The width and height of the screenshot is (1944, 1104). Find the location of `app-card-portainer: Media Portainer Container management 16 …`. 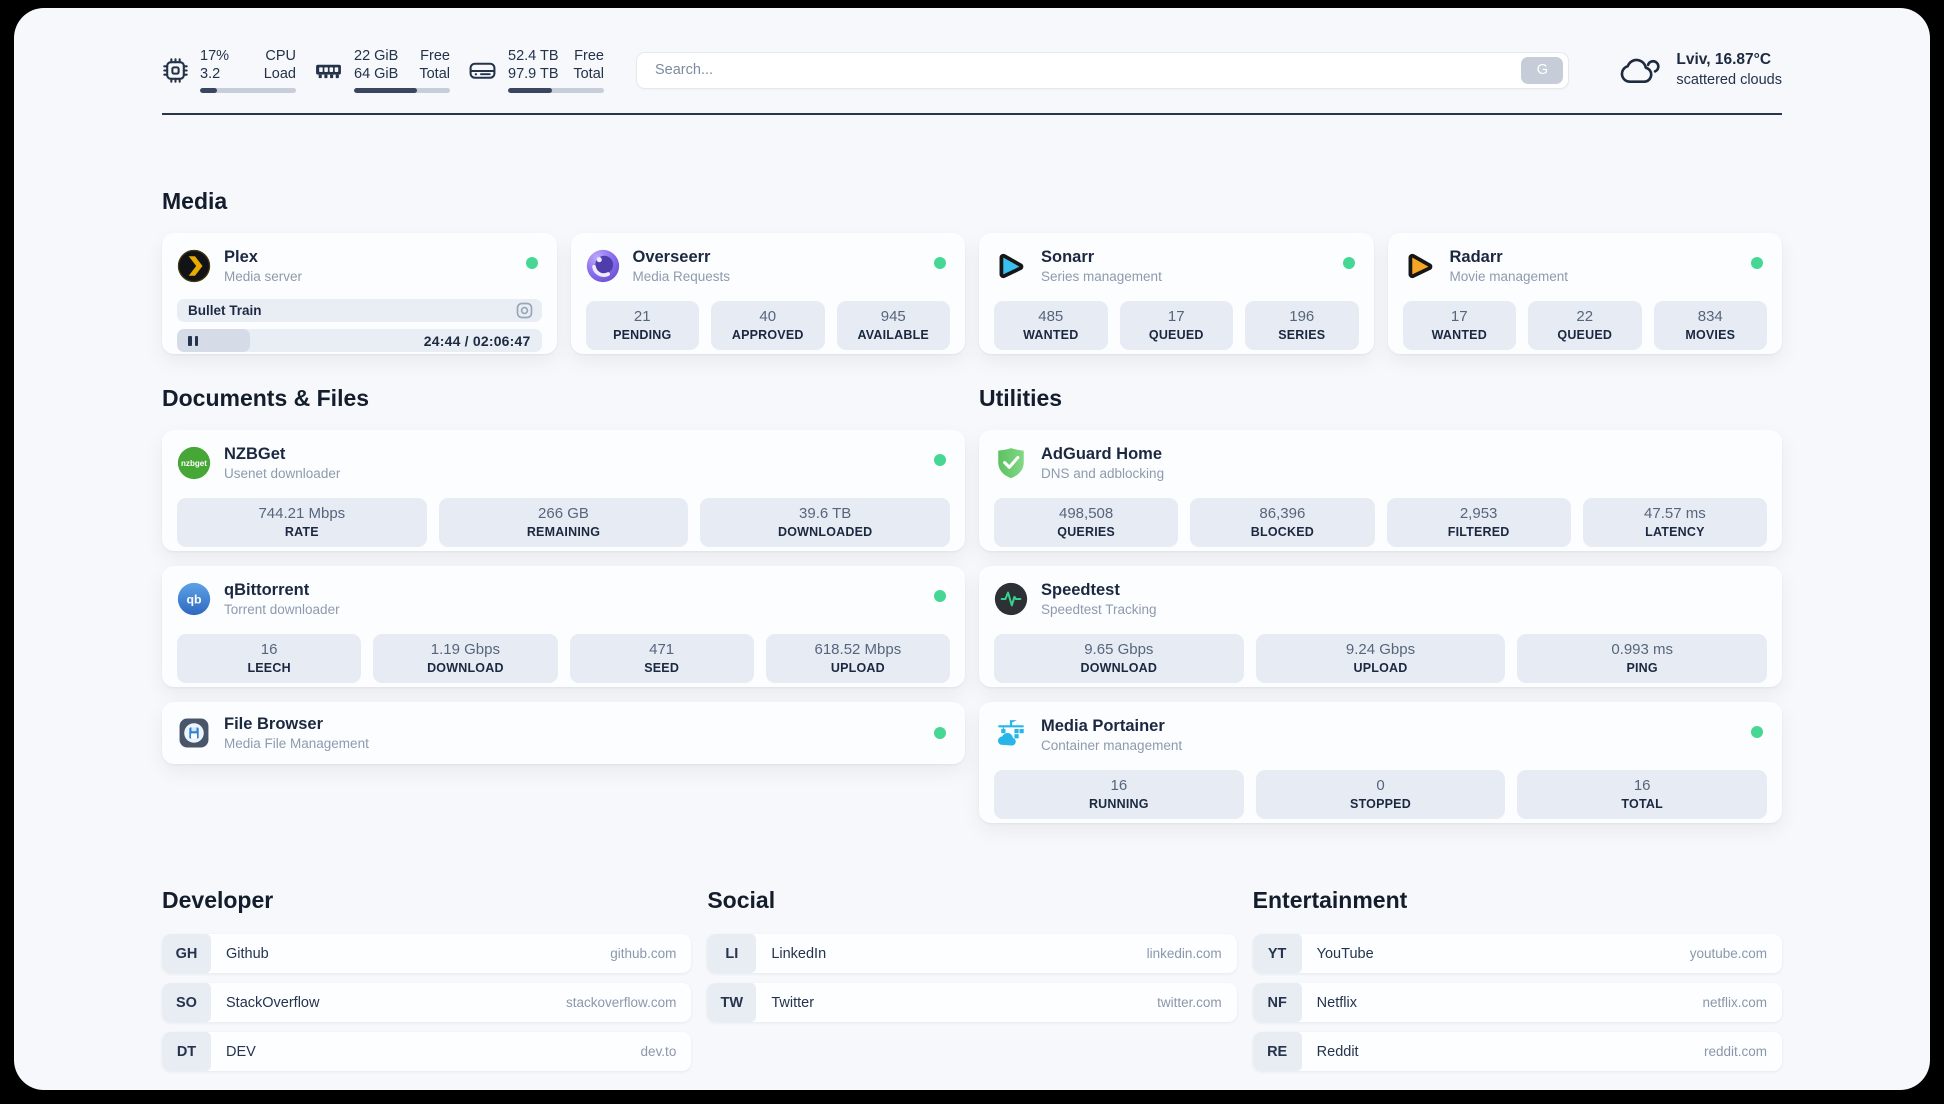

app-card-portainer: Media Portainer Container management 16 … is located at coordinates (1380, 762).